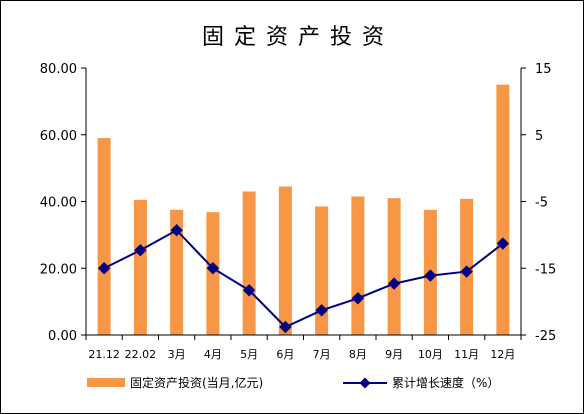 This screenshot has height=414, width=584. What do you see at coordinates (543, 69) in the screenshot?
I see `right-tick-label: 15` at bounding box center [543, 69].